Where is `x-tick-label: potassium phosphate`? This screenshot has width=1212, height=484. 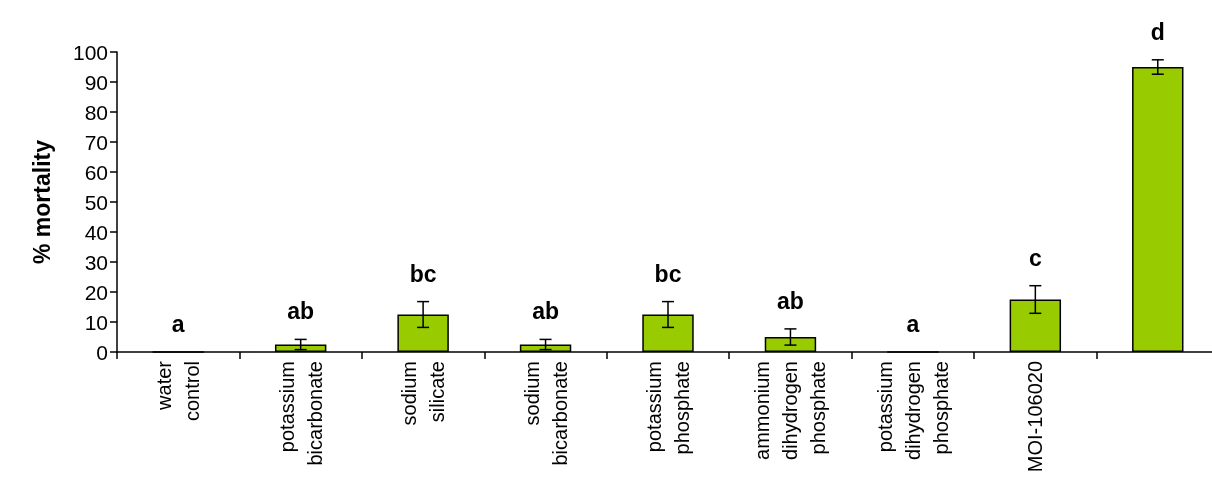 x-tick-label: potassium phosphate is located at coordinates (668, 408).